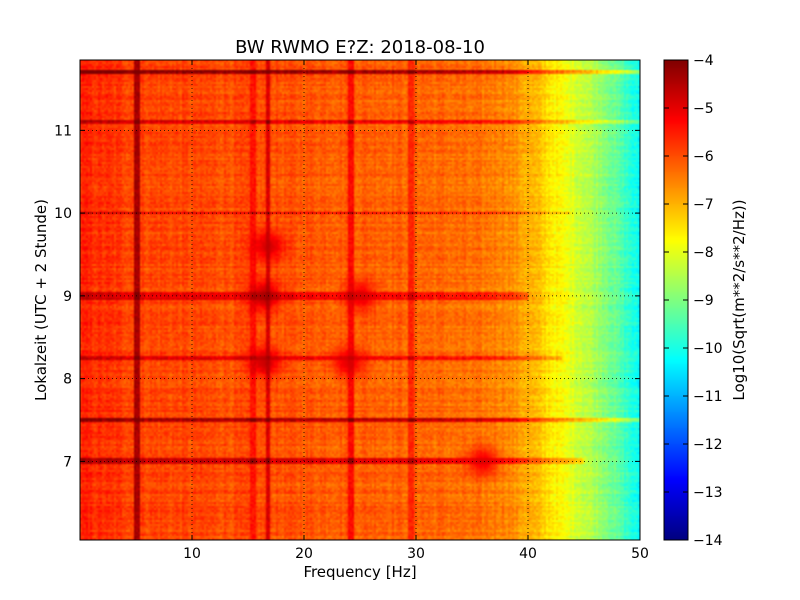  Describe the element at coordinates (703, 157) in the screenshot. I see `colorbar-tick-label: −6` at that location.